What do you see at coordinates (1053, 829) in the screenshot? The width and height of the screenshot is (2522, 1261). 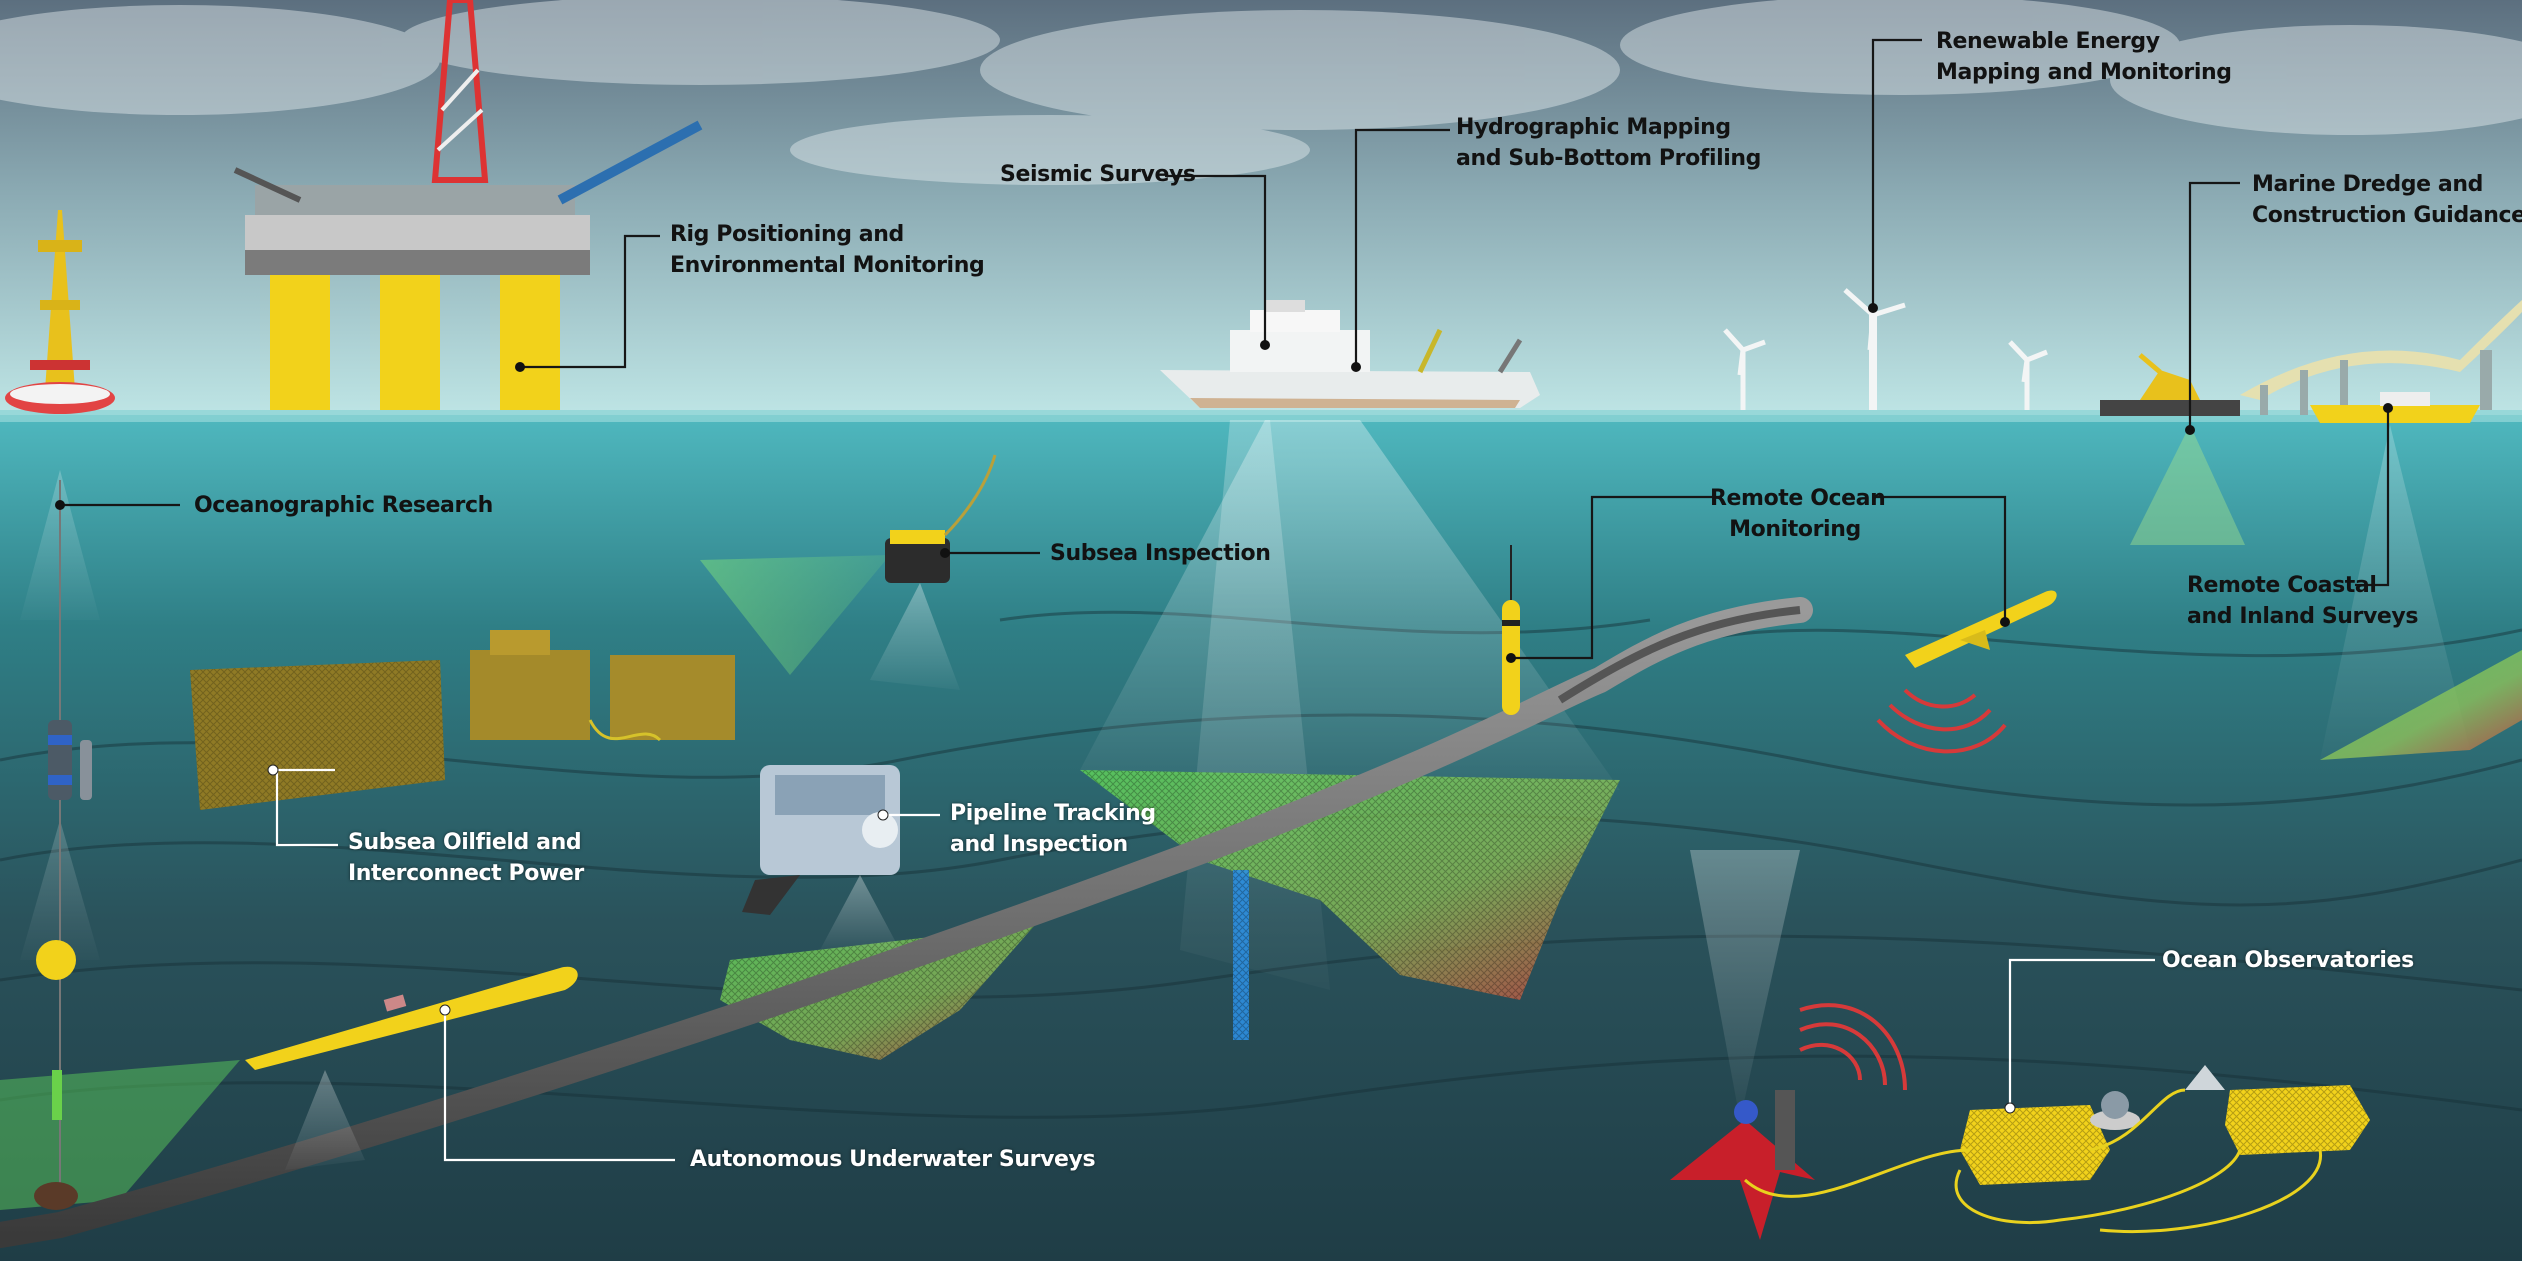 I see `label-pipeline-tracking: Pipeline Tracking and Inspection` at bounding box center [1053, 829].